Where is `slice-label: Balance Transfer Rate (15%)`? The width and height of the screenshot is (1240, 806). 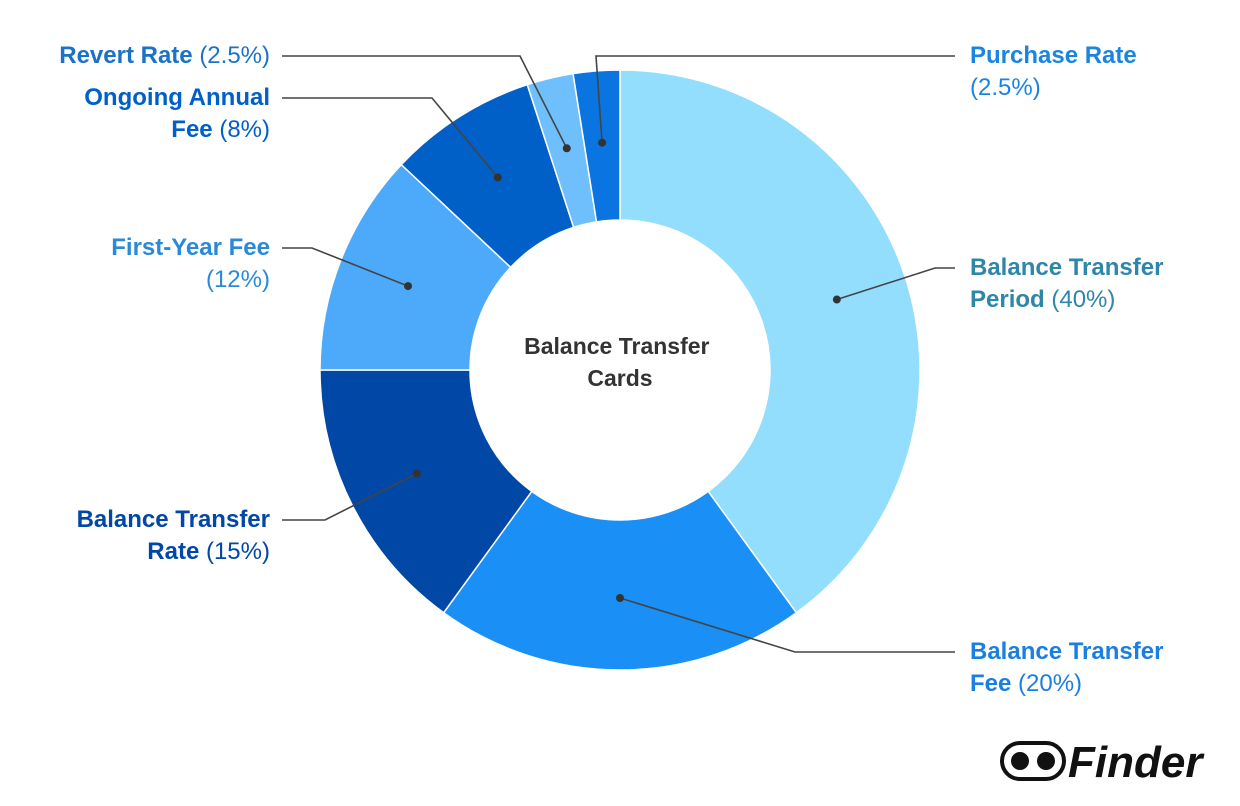 slice-label: Balance Transfer Rate (15%) is located at coordinates (157, 536).